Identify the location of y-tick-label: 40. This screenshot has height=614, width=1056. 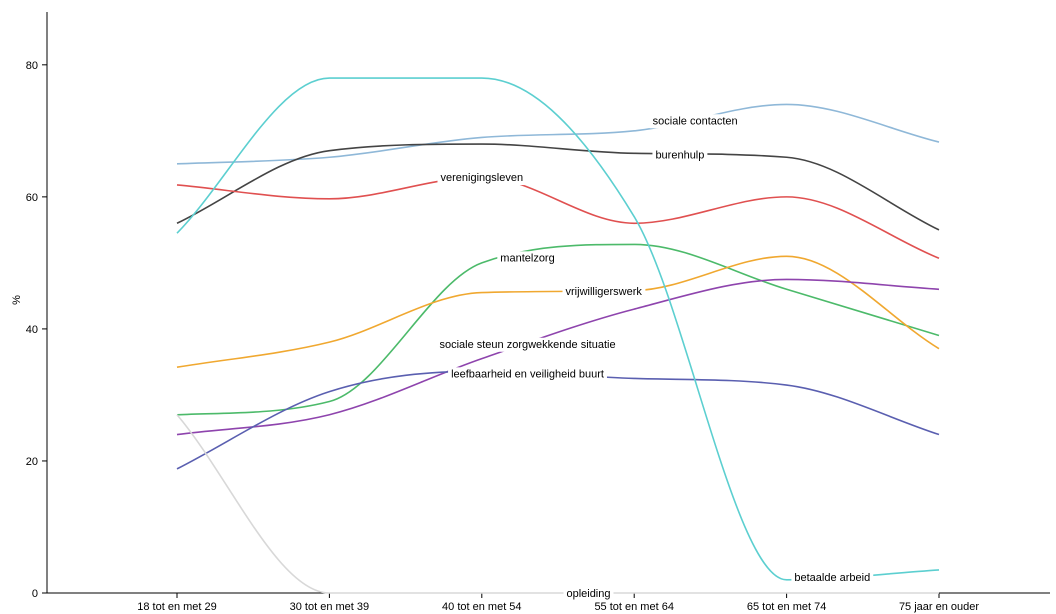
(32, 330).